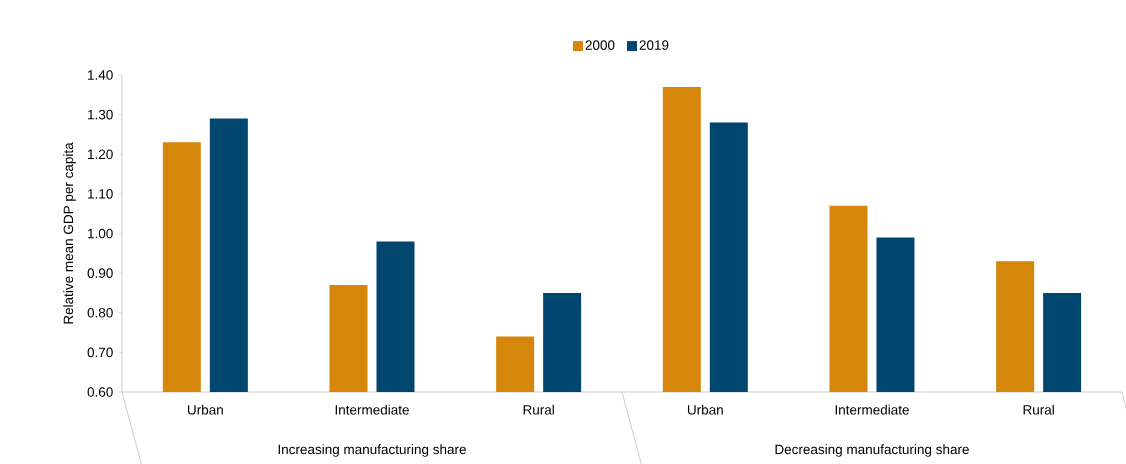  Describe the element at coordinates (100, 154) in the screenshot. I see `y-tick-label: 1.20` at that location.